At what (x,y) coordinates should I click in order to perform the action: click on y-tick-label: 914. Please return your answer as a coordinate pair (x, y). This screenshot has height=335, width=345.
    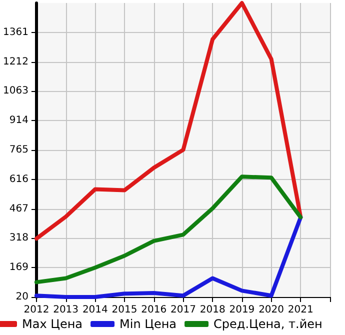
    Looking at the image, I should click on (18, 120).